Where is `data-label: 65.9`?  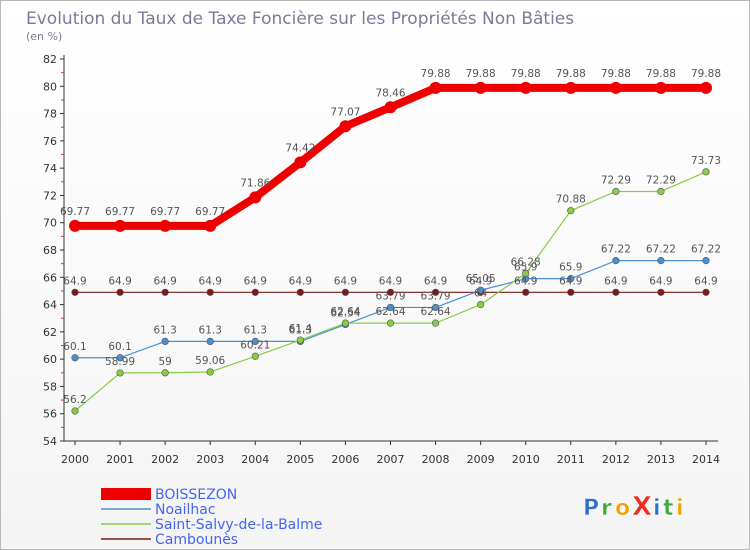 data-label: 65.9 is located at coordinates (525, 268).